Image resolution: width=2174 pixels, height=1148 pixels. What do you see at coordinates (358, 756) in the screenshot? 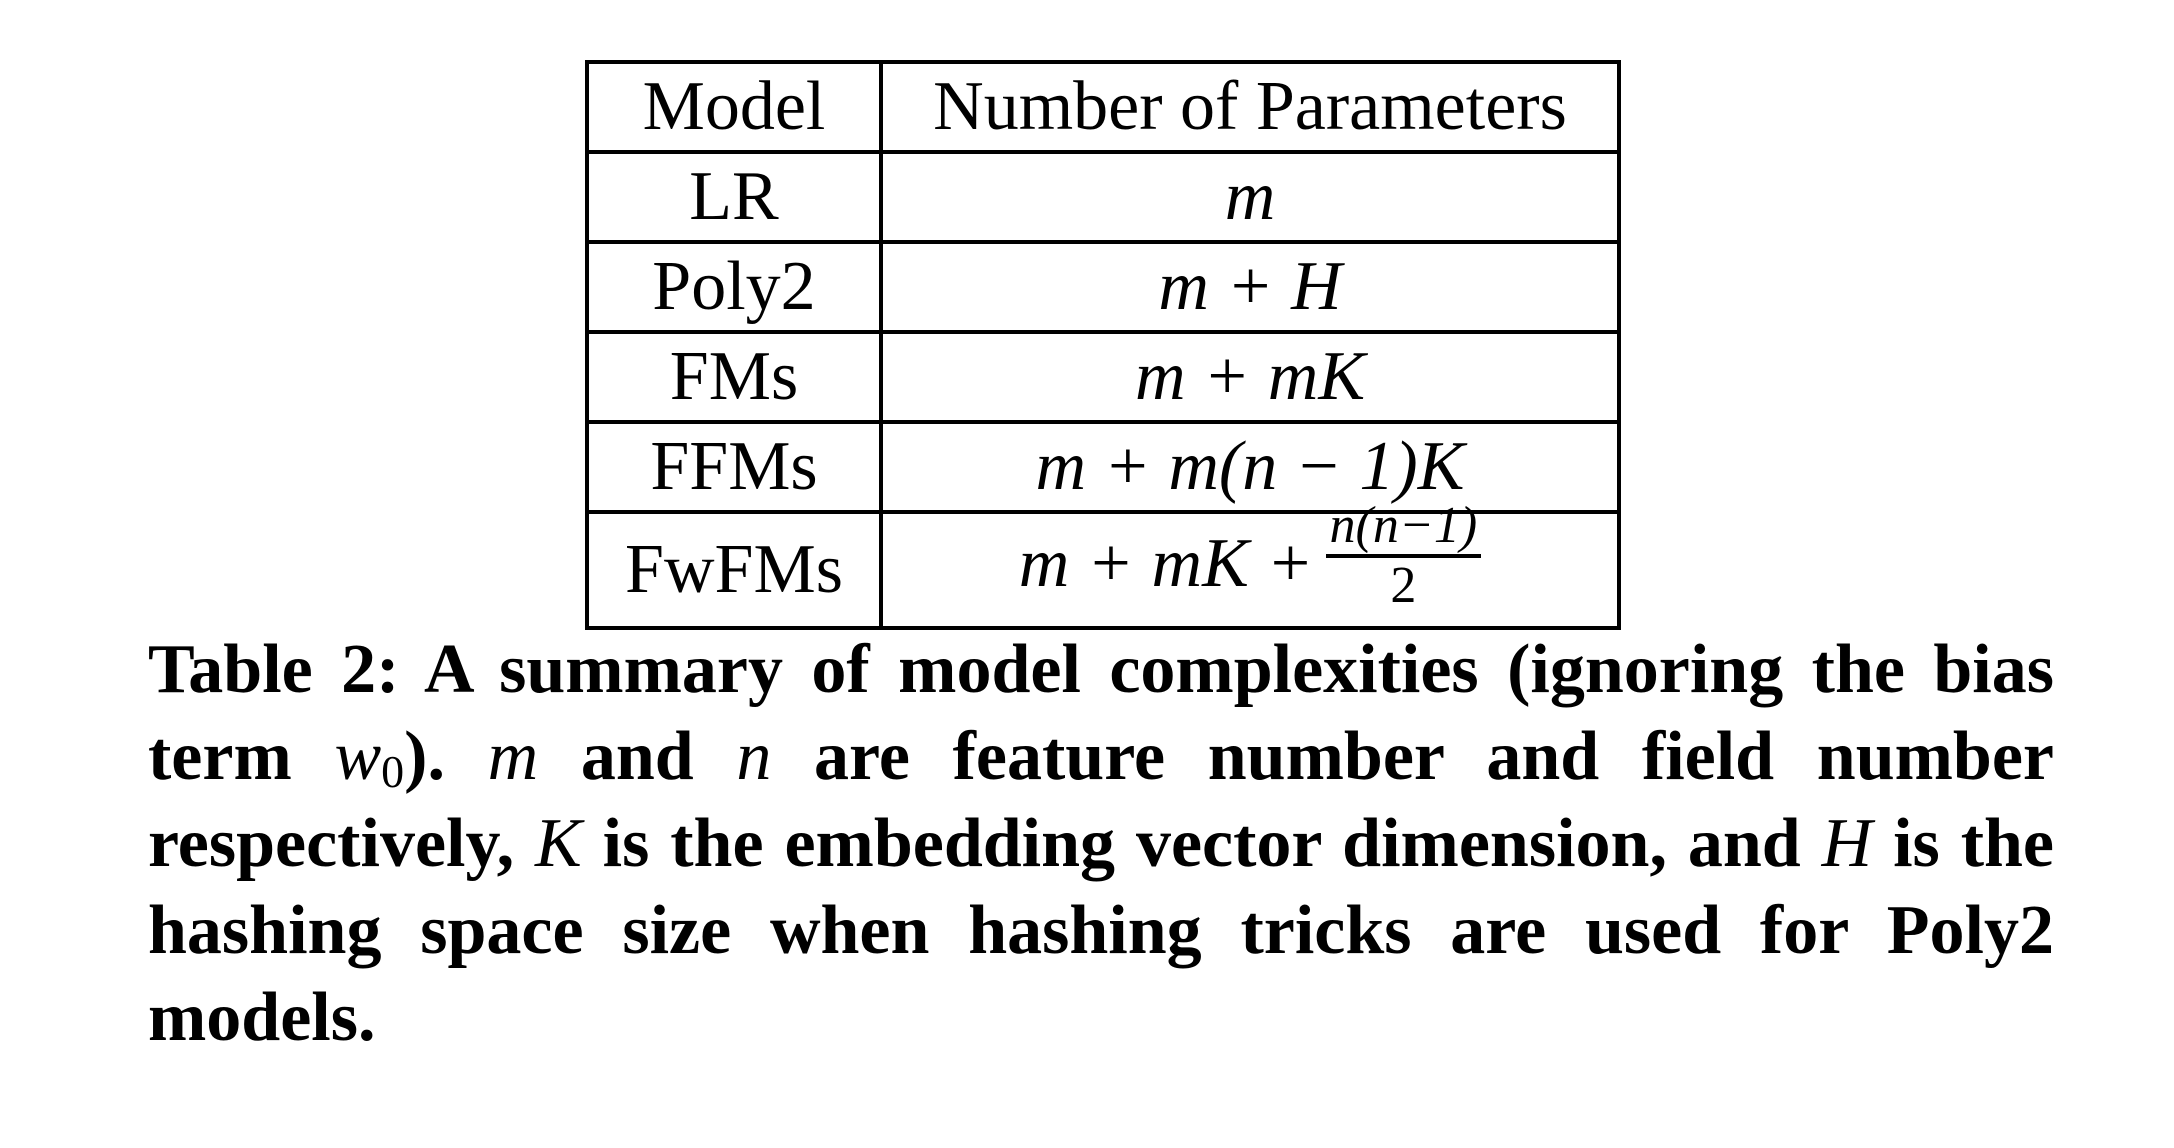
I see `caption-w: w` at bounding box center [358, 756].